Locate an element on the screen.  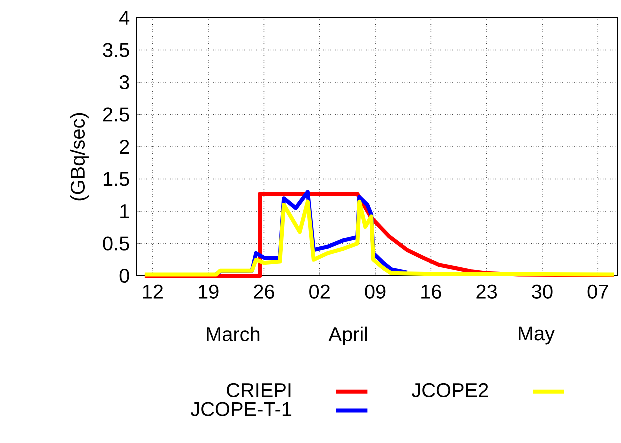
y-tick-label: 2.5 is located at coordinates (116, 115).